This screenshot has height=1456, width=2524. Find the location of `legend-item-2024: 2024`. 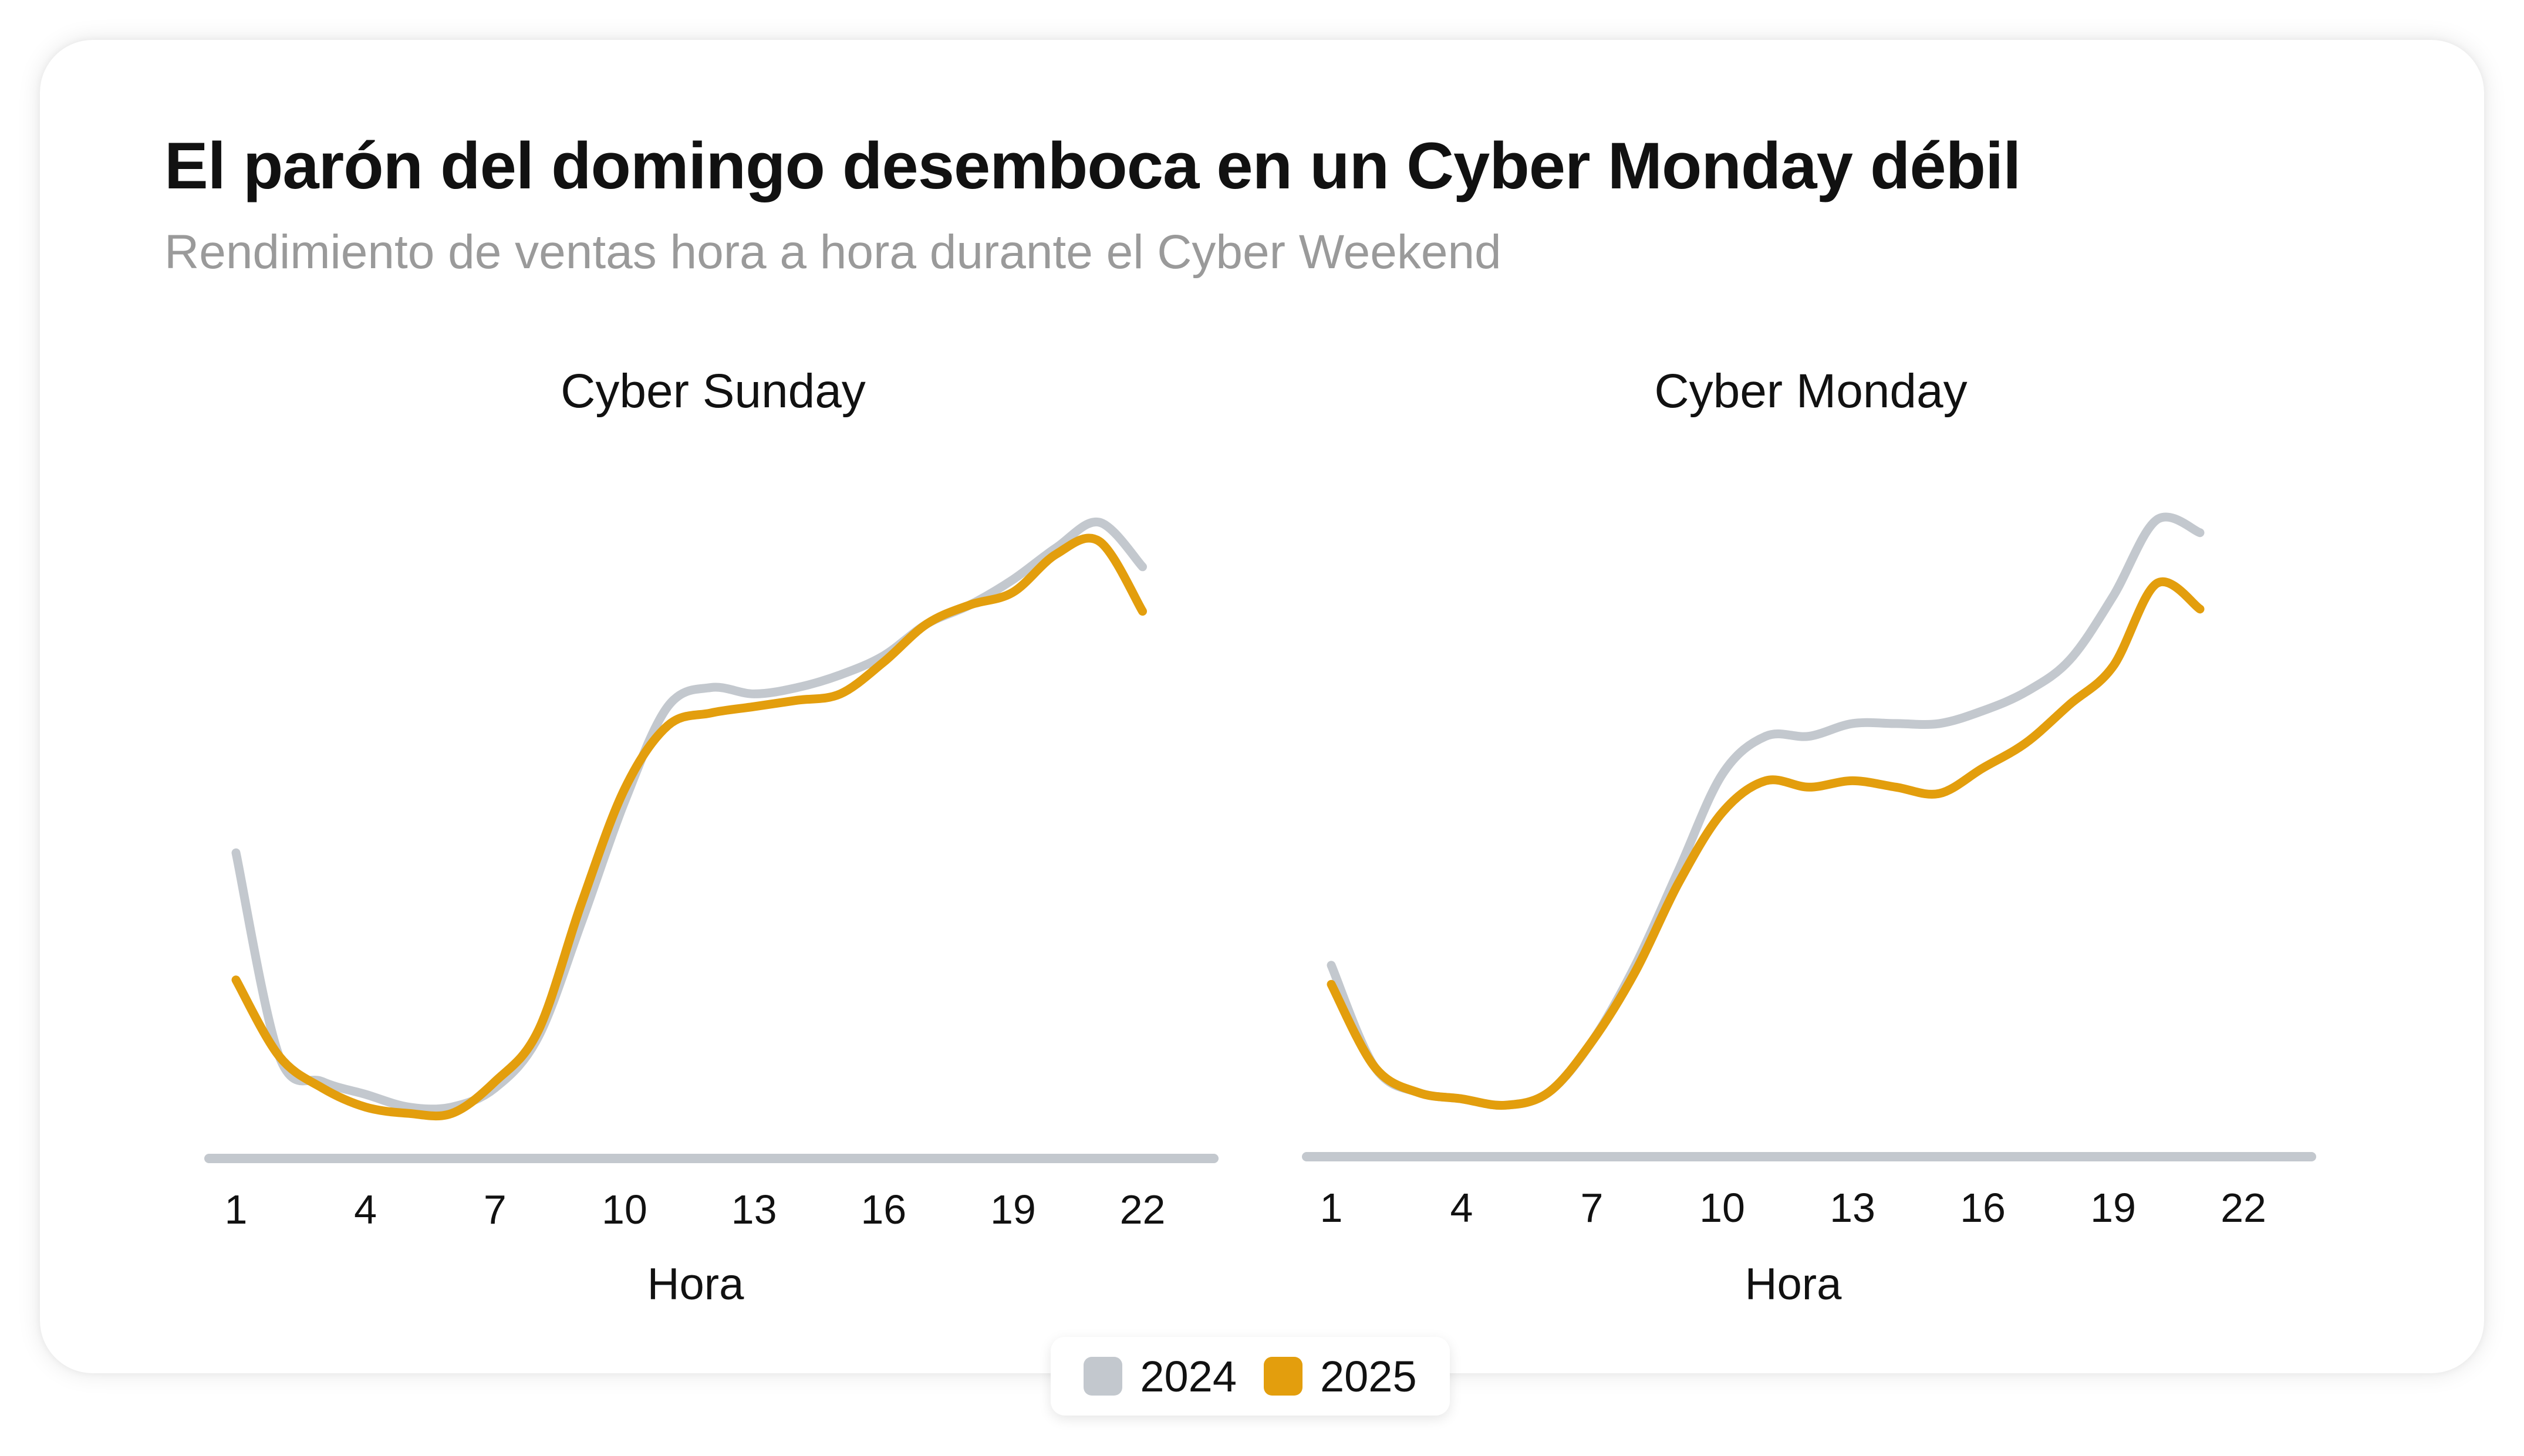

legend-item-2024: 2024 is located at coordinates (1160, 1376).